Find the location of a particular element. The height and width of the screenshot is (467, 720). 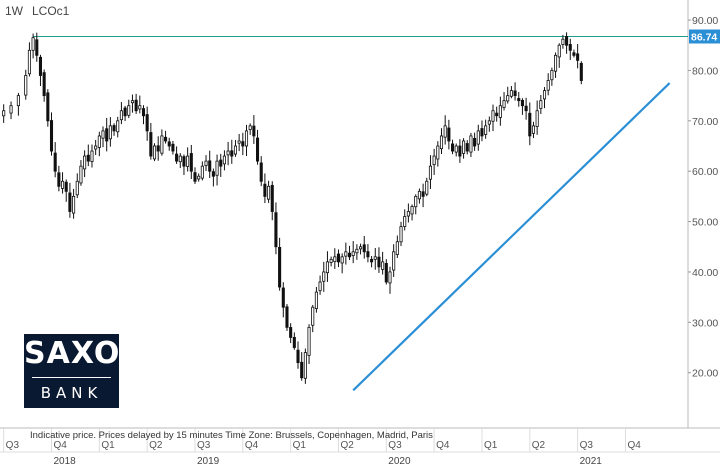

saxo-bank-logo: SAXO BANK is located at coordinates (71, 371).